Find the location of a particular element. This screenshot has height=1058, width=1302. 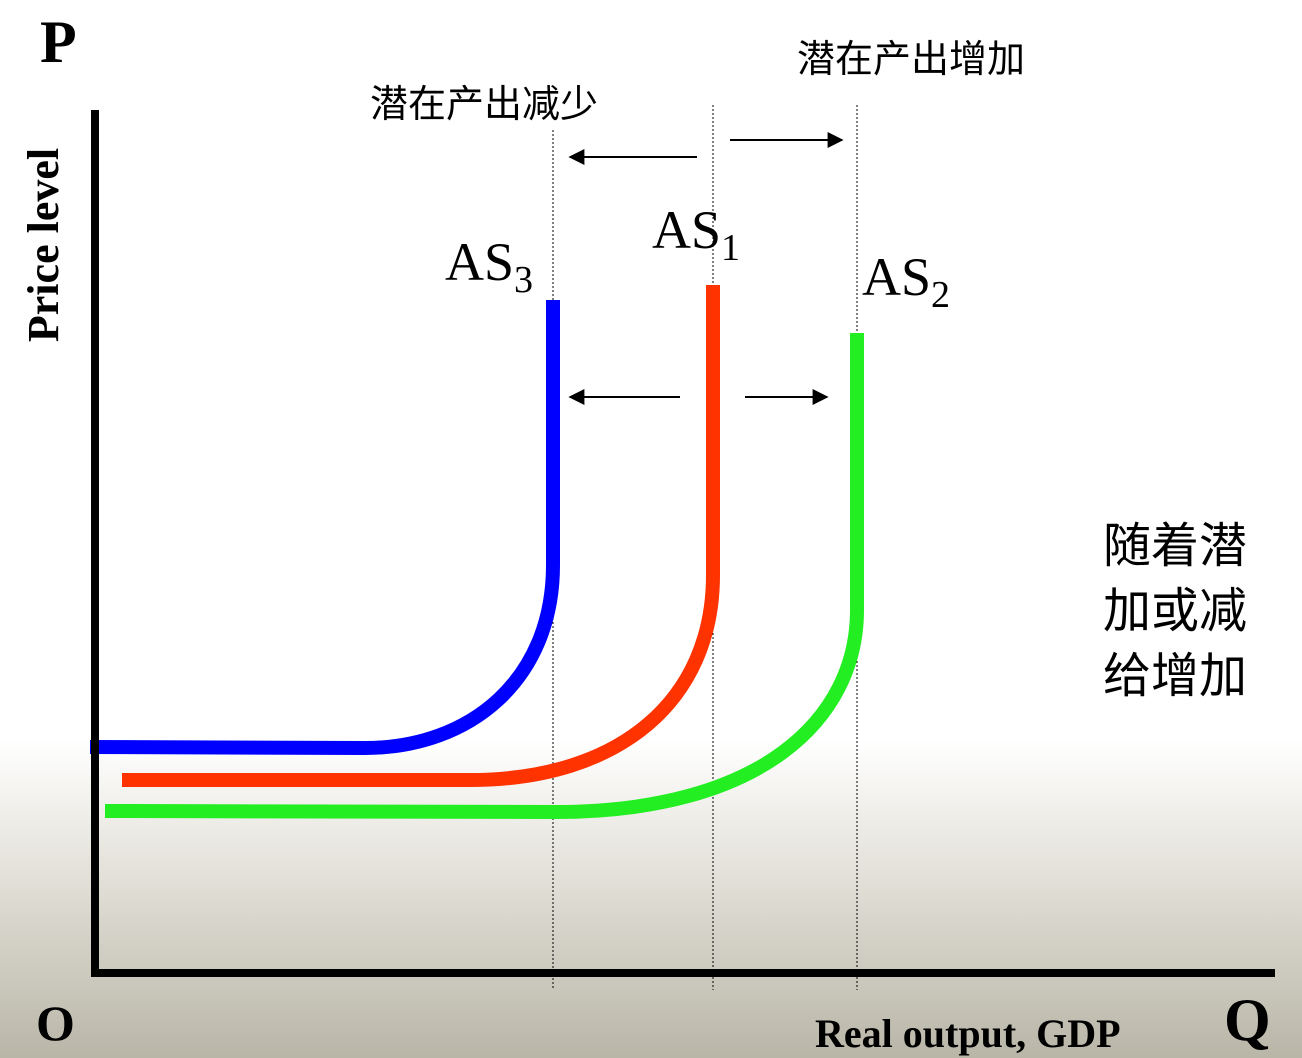

curve-label: AS2 is located at coordinates (906, 281).